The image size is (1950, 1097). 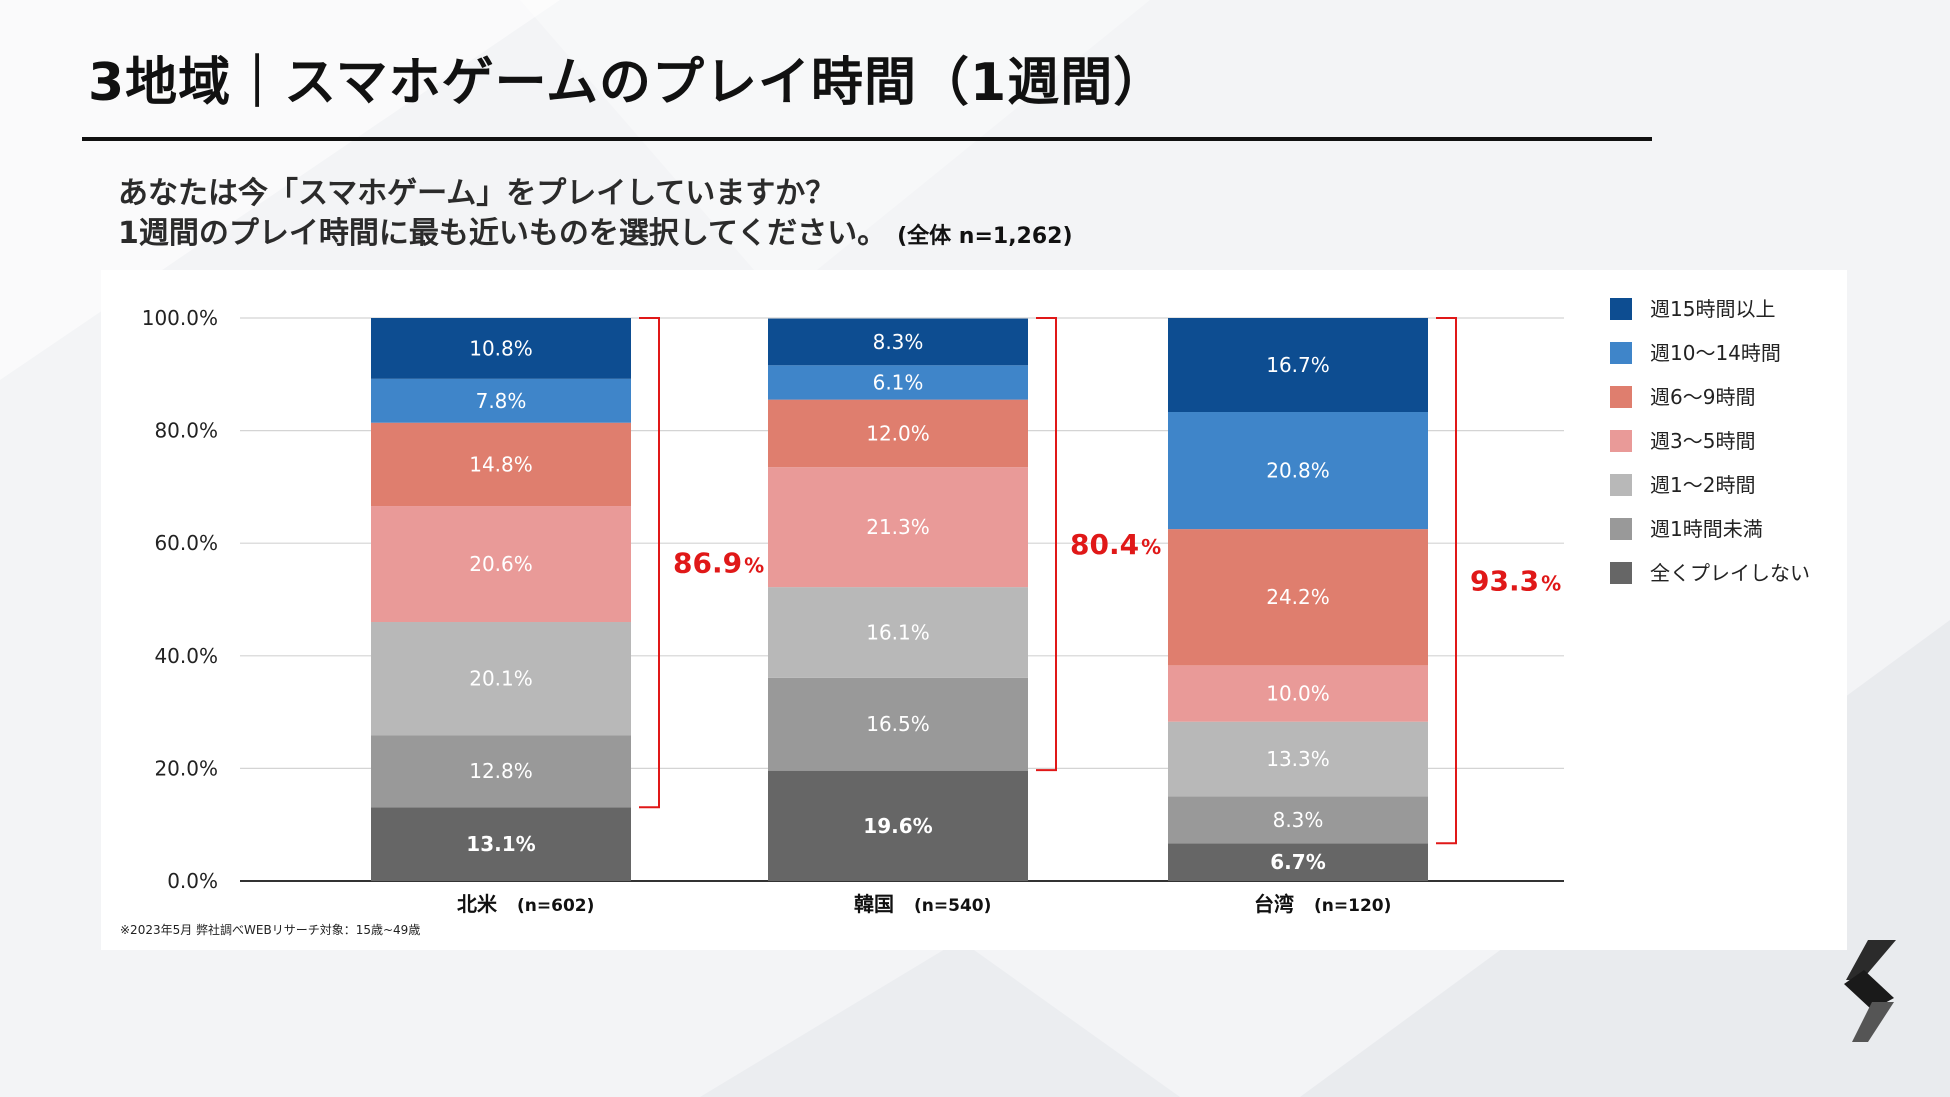 I want to click on data-label: 12.0%, so click(x=898, y=433).